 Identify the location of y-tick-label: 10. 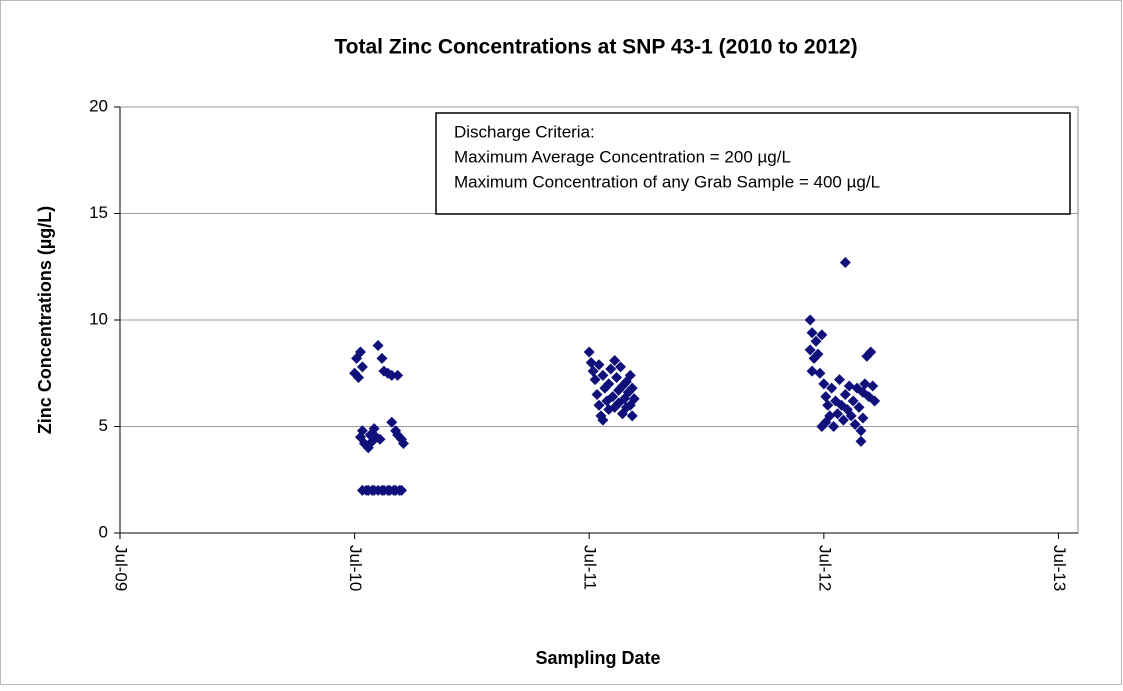
(98, 318).